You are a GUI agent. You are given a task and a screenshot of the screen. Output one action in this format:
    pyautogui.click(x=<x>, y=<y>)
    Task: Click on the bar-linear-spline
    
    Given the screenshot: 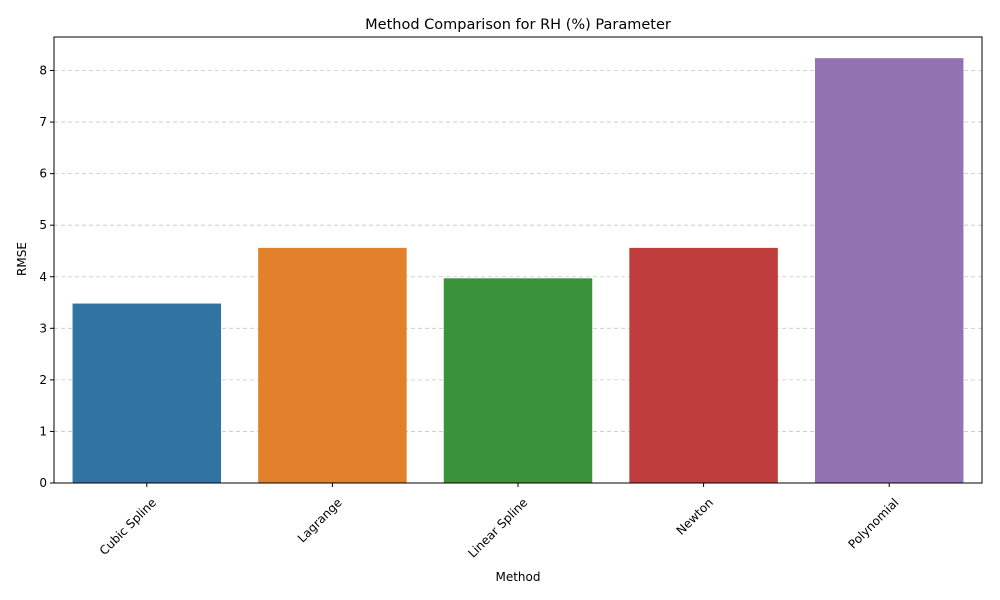 What is the action you would take?
    pyautogui.click(x=518, y=380)
    